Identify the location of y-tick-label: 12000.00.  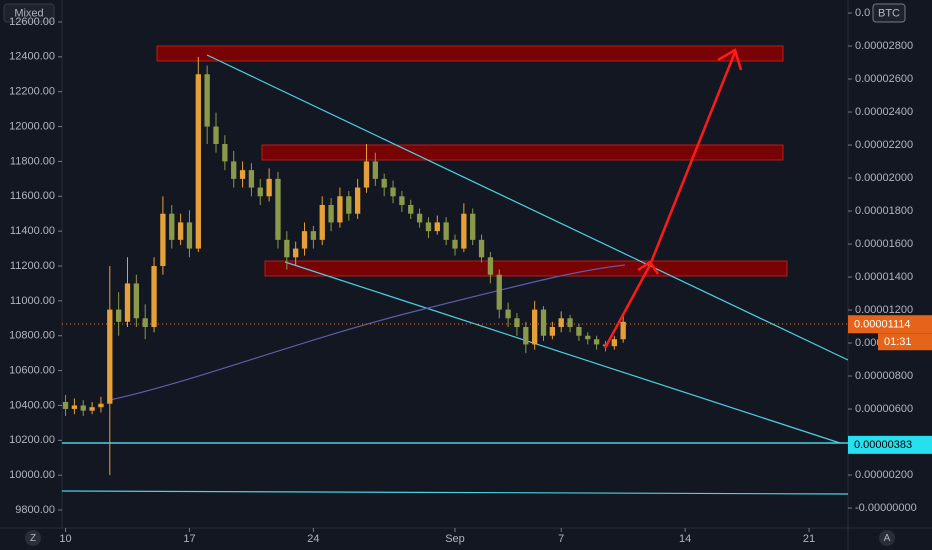
(32, 126).